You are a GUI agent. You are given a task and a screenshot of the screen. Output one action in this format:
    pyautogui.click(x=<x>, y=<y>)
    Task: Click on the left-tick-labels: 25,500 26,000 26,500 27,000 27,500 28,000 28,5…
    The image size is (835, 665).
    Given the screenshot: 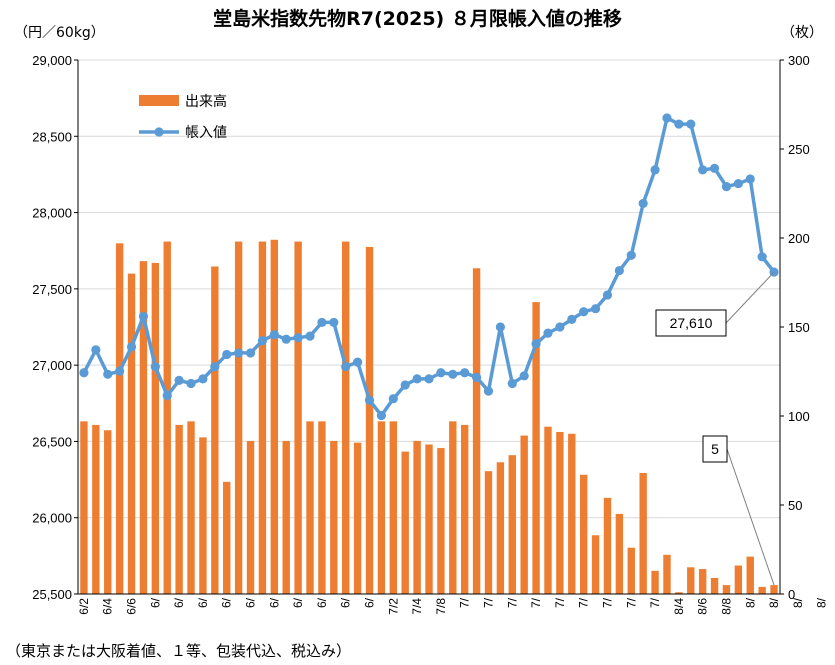 What is the action you would take?
    pyautogui.click(x=52, y=327)
    